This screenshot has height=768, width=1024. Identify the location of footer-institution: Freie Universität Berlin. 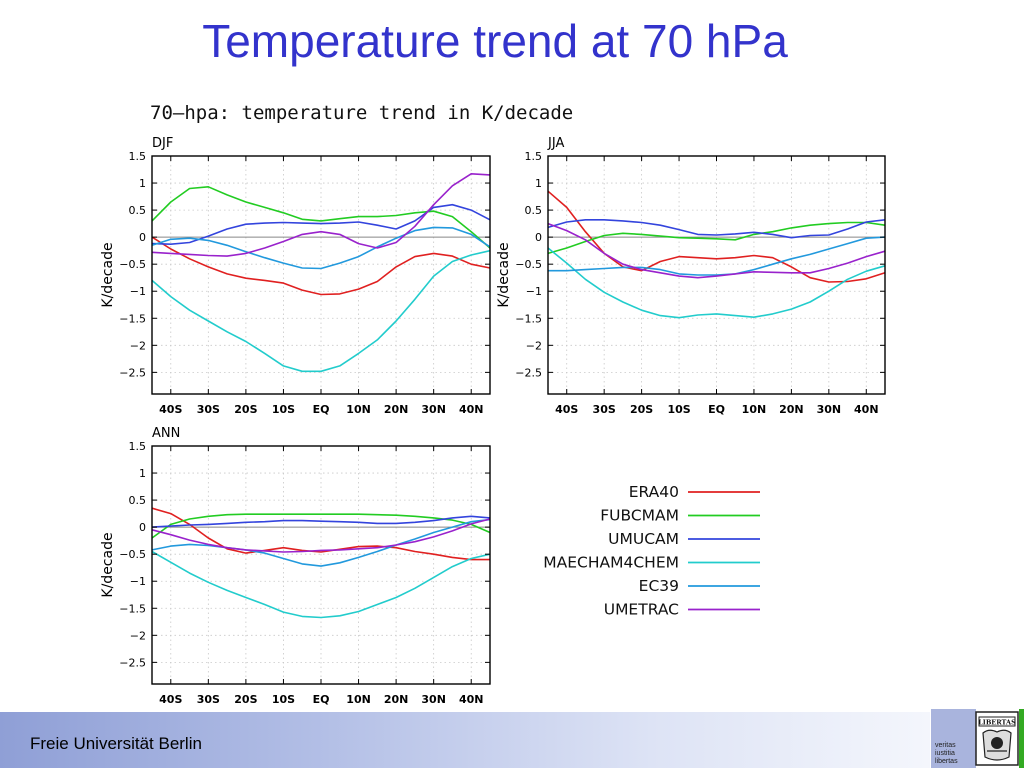
(116, 743).